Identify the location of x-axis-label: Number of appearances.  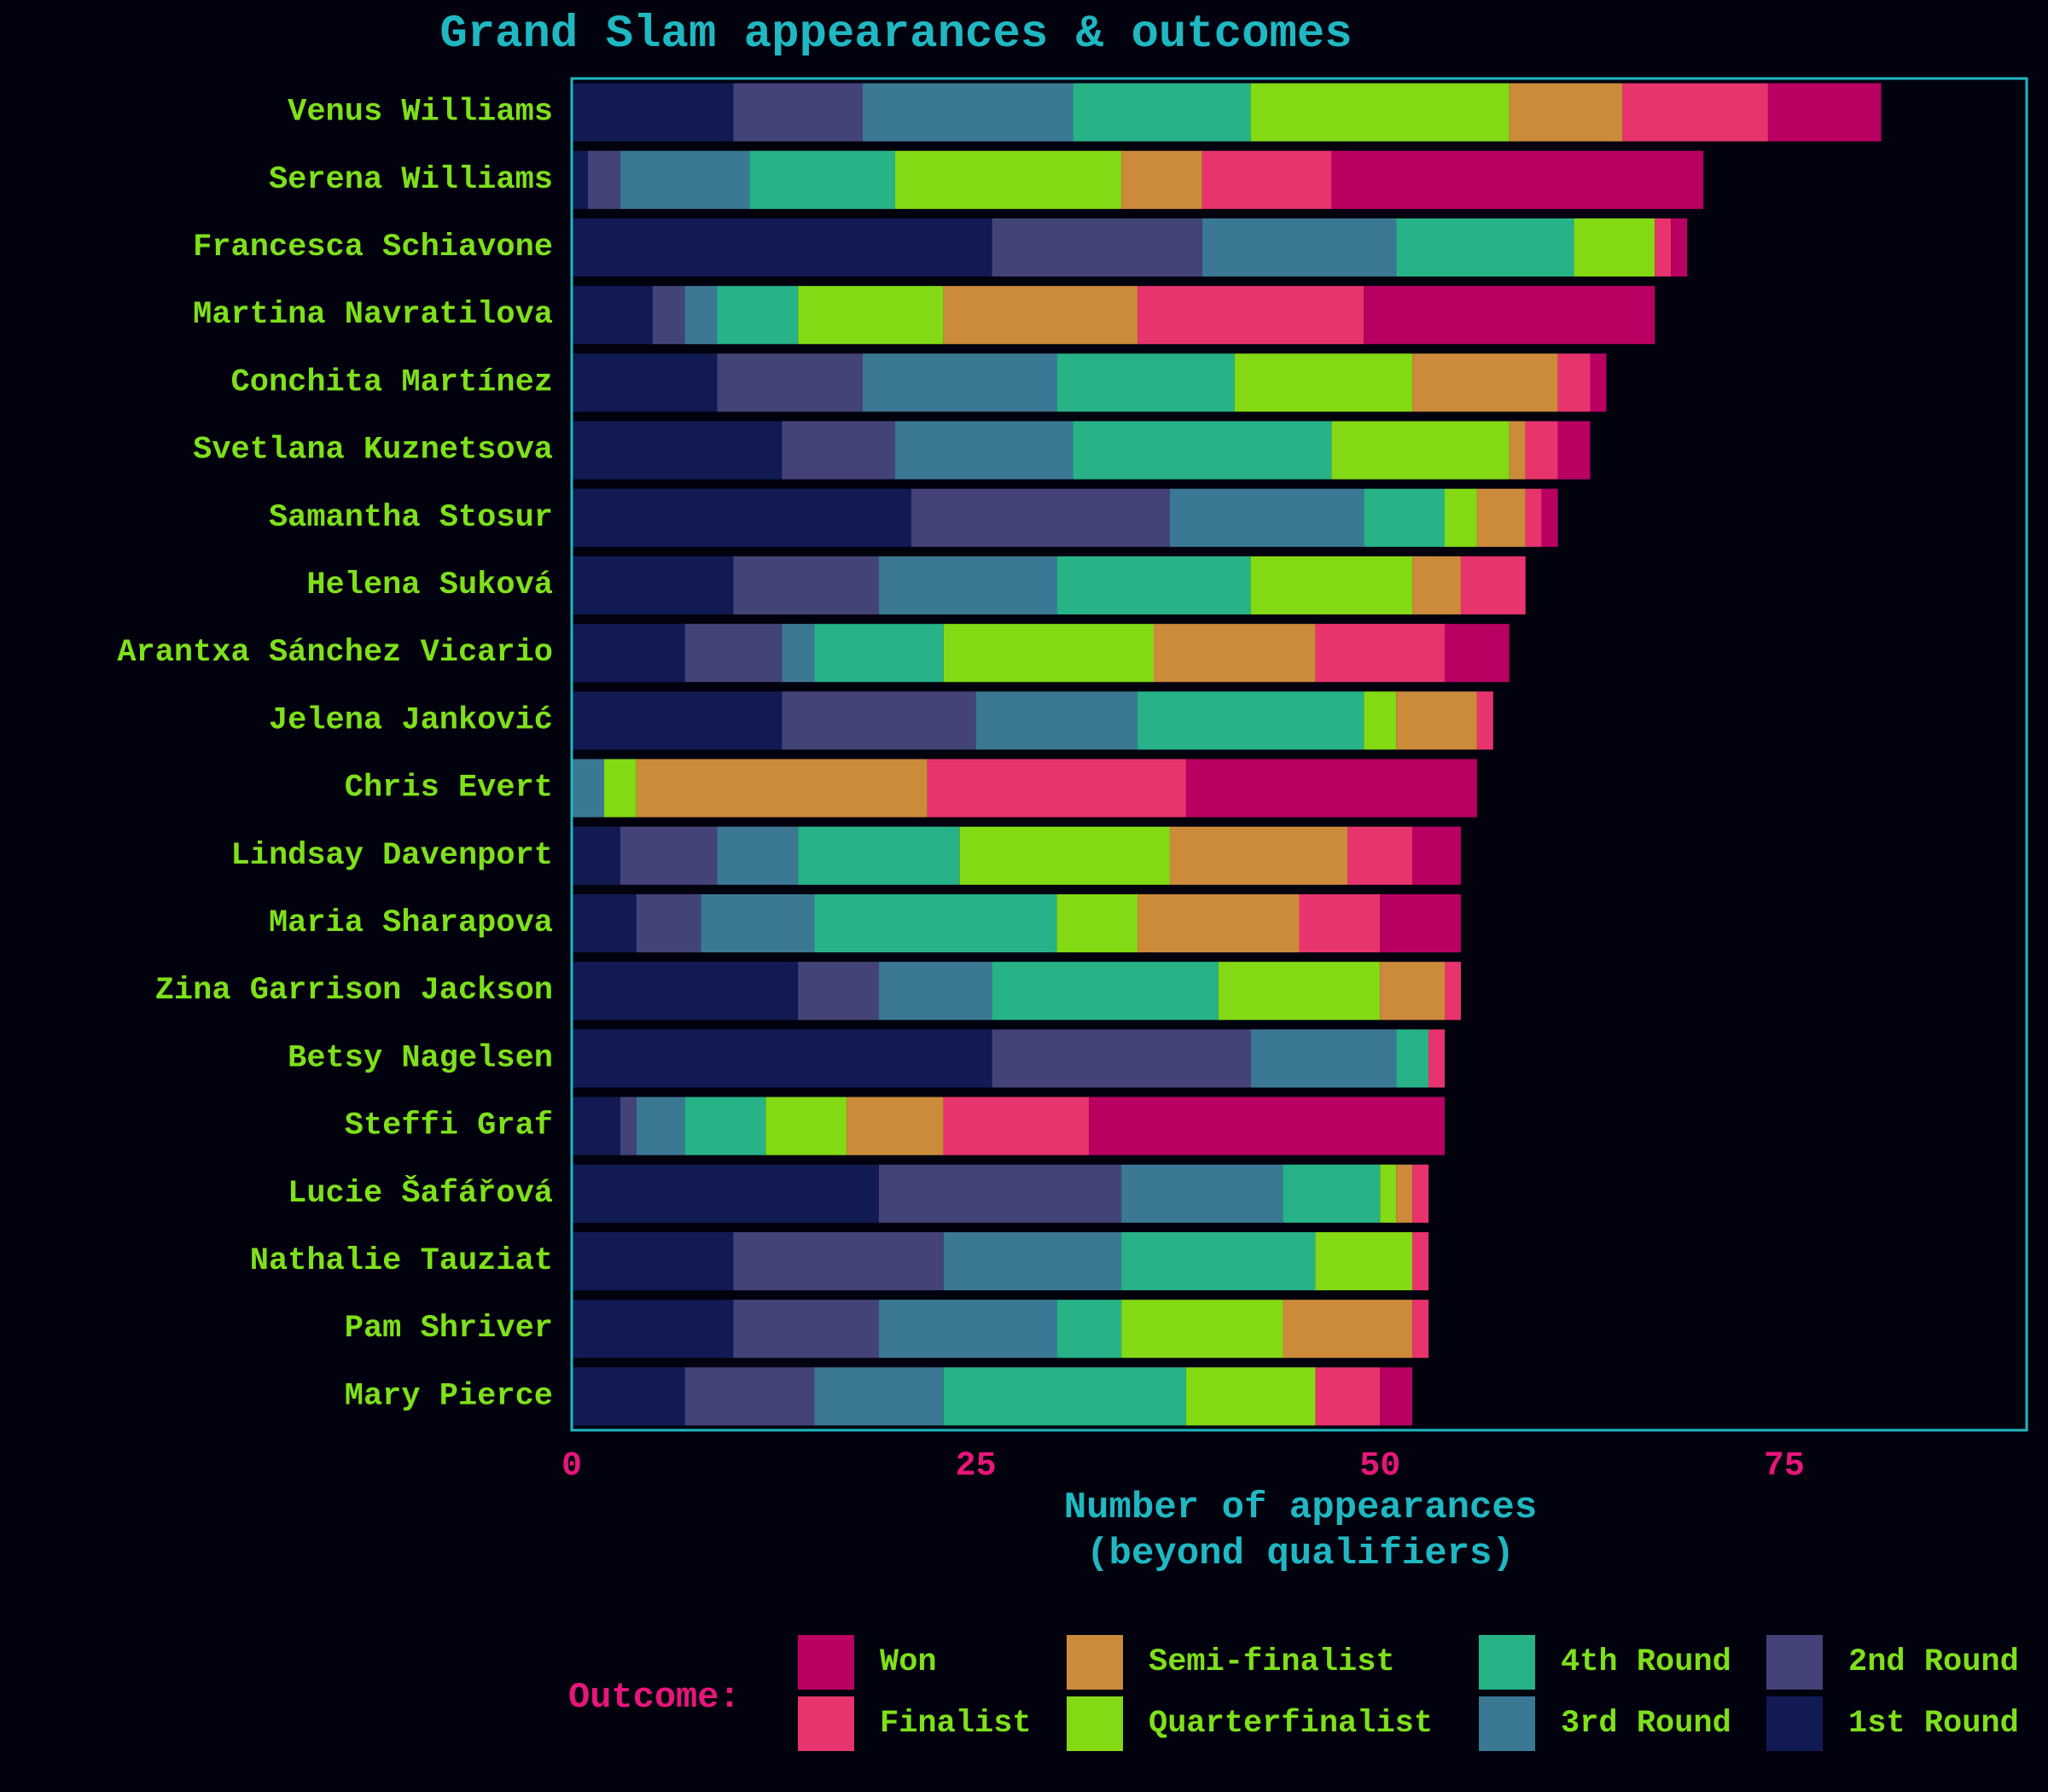
(1301, 1508).